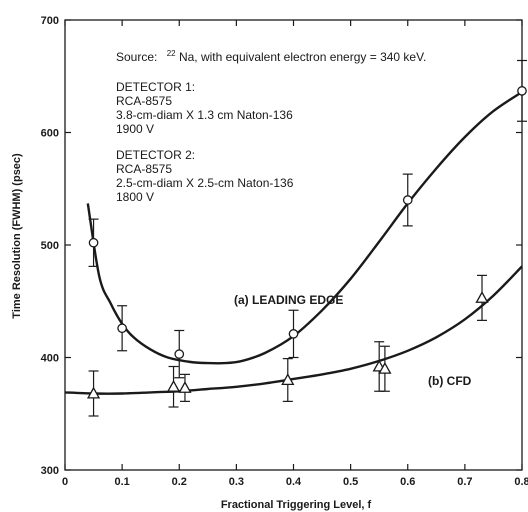 Image resolution: width=528 pixels, height=512 pixels. I want to click on series-label-leading-edge: (a) LEADING EDGE, so click(288, 300).